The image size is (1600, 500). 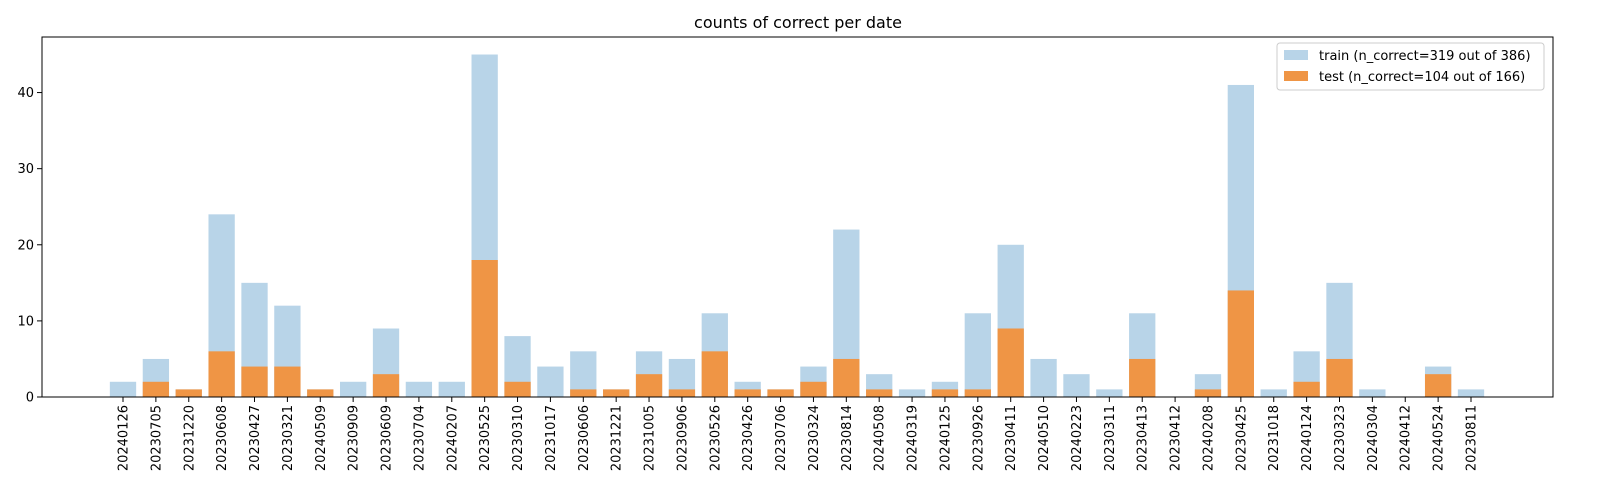 I want to click on x-tick-label-20231018: 20231018, so click(x=1274, y=438).